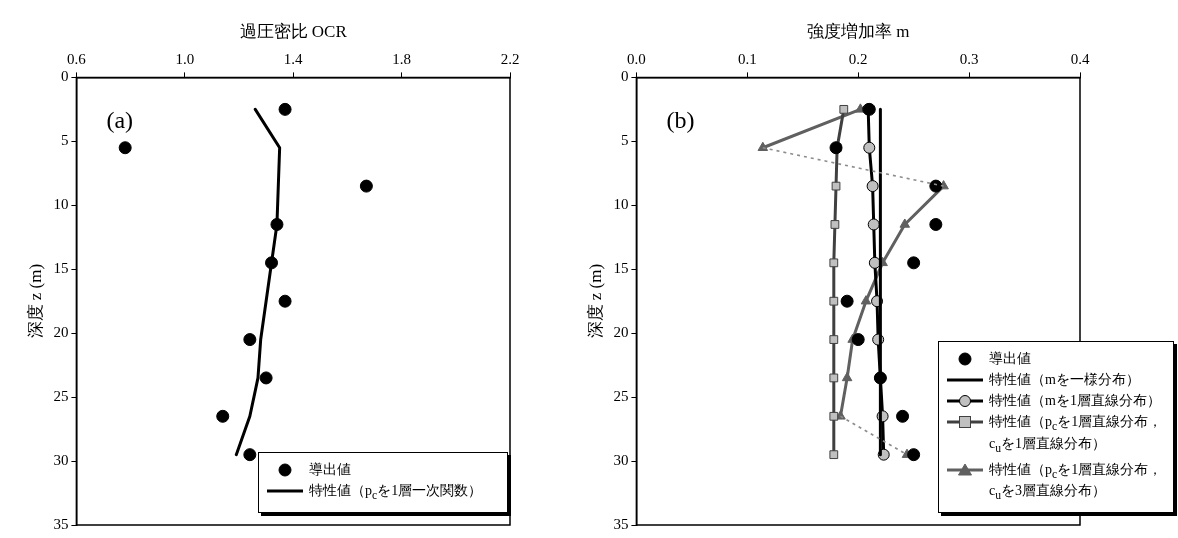  Describe the element at coordinates (77, 59) in the screenshot. I see `x-tick-label: 0.6` at that location.